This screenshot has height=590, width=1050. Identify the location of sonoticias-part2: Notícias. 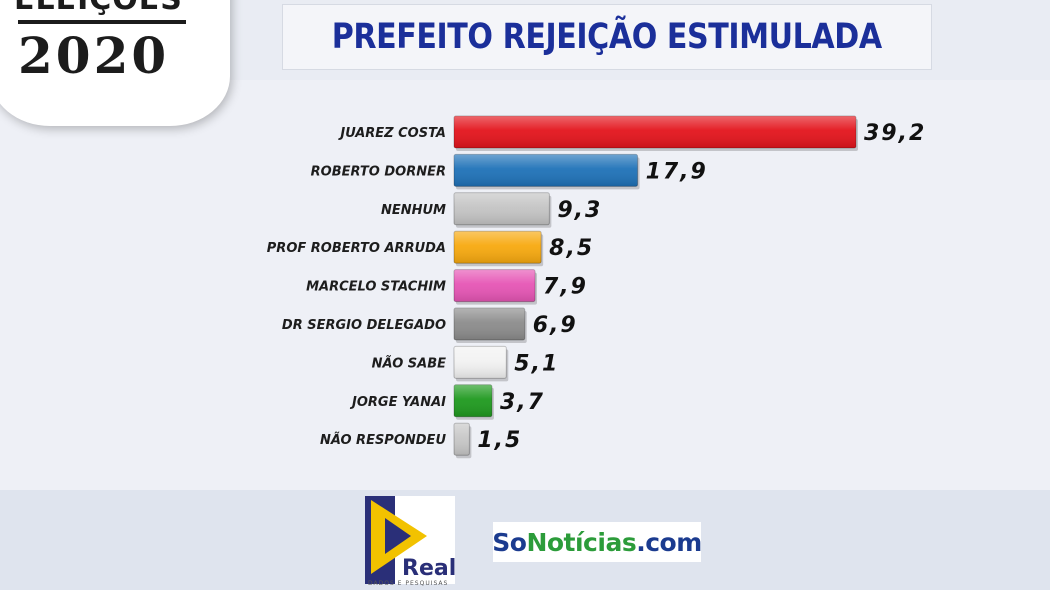
(581, 542).